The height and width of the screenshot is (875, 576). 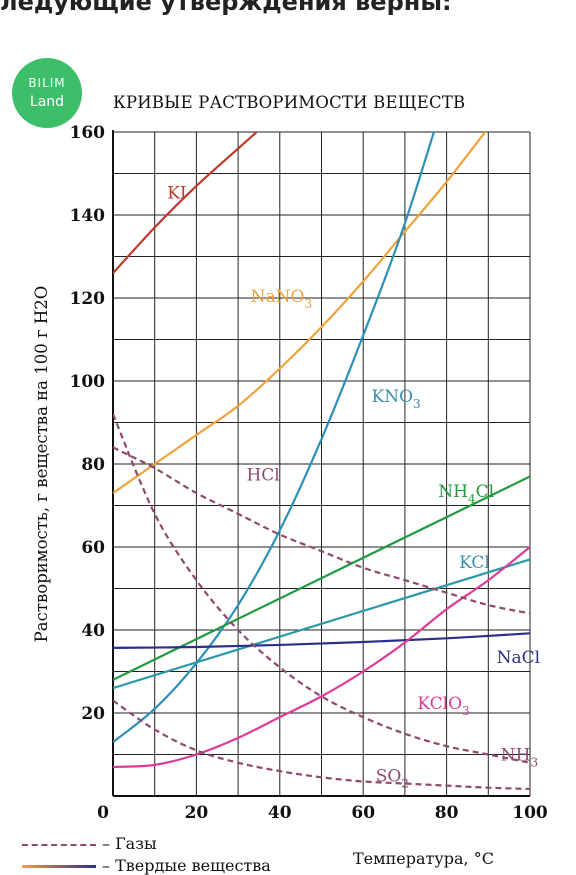 I want to click on x-axis-label: Температура, °С, so click(x=423, y=858).